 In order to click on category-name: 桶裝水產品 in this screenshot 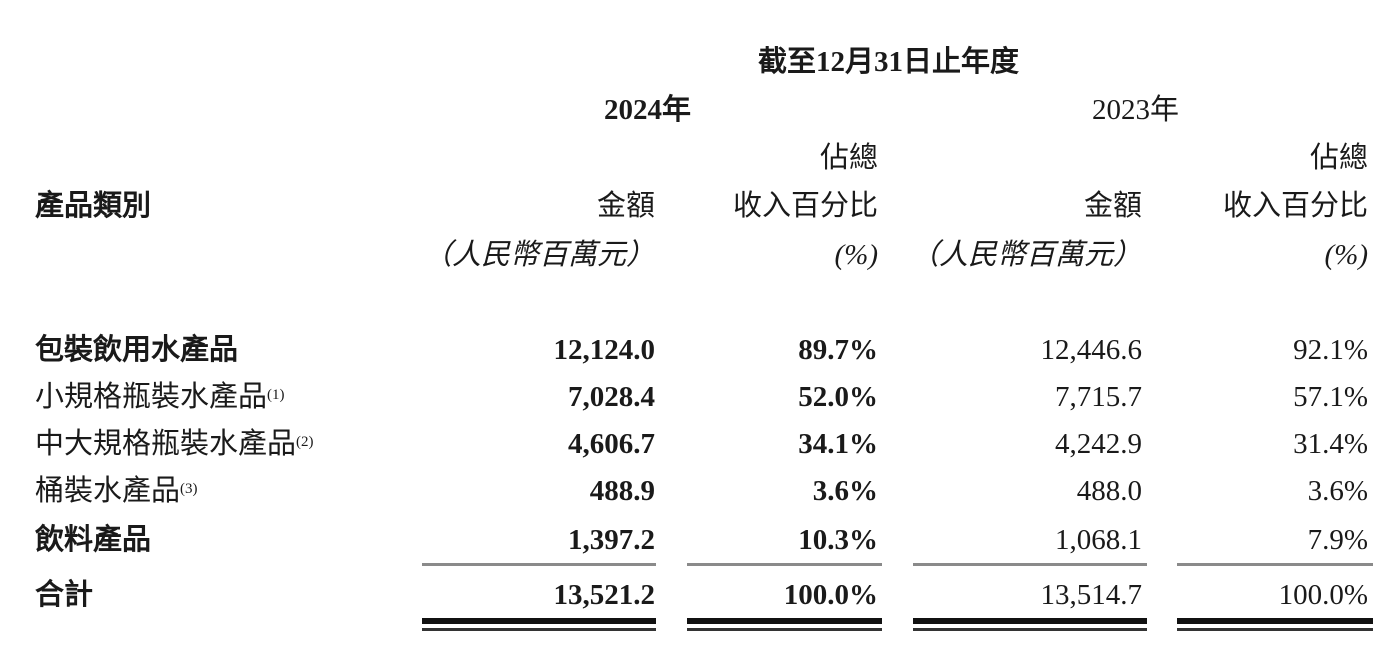, I will do `click(108, 491)`.